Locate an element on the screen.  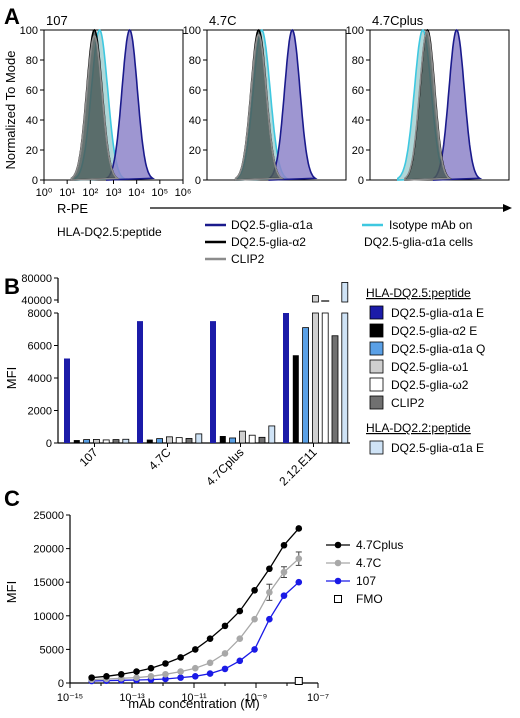
histogram-1-clip2 is located at coordinates (95, 107).